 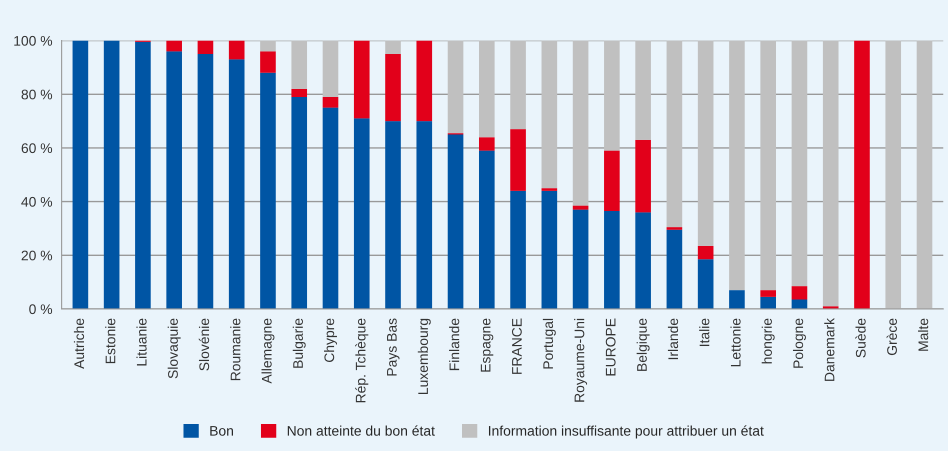 What do you see at coordinates (549, 343) in the screenshot?
I see `x-tick-label: Portugal` at bounding box center [549, 343].